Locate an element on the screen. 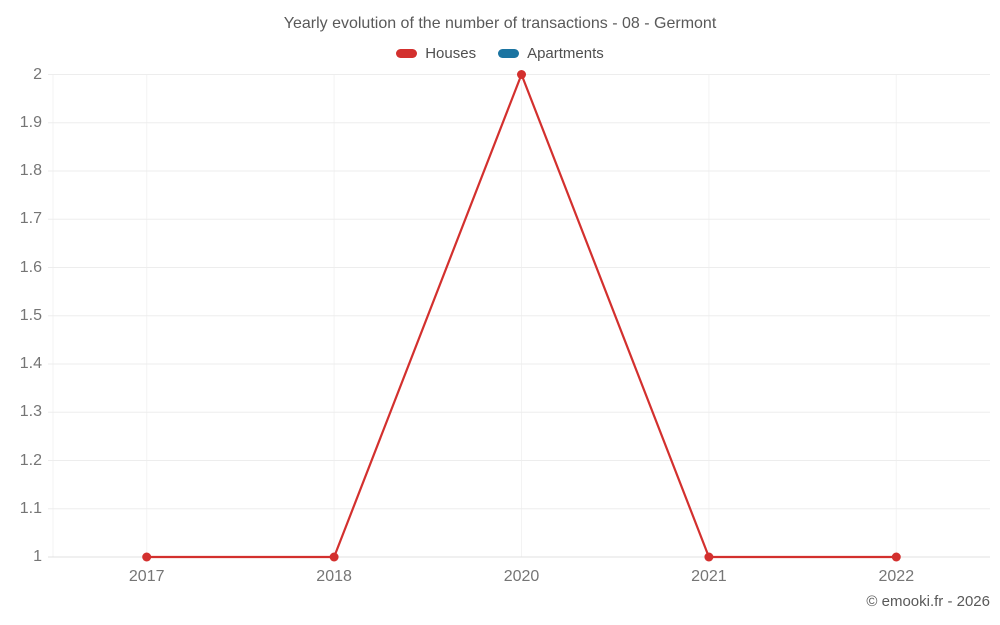  y-tick-label: 1.6 is located at coordinates (30, 267).